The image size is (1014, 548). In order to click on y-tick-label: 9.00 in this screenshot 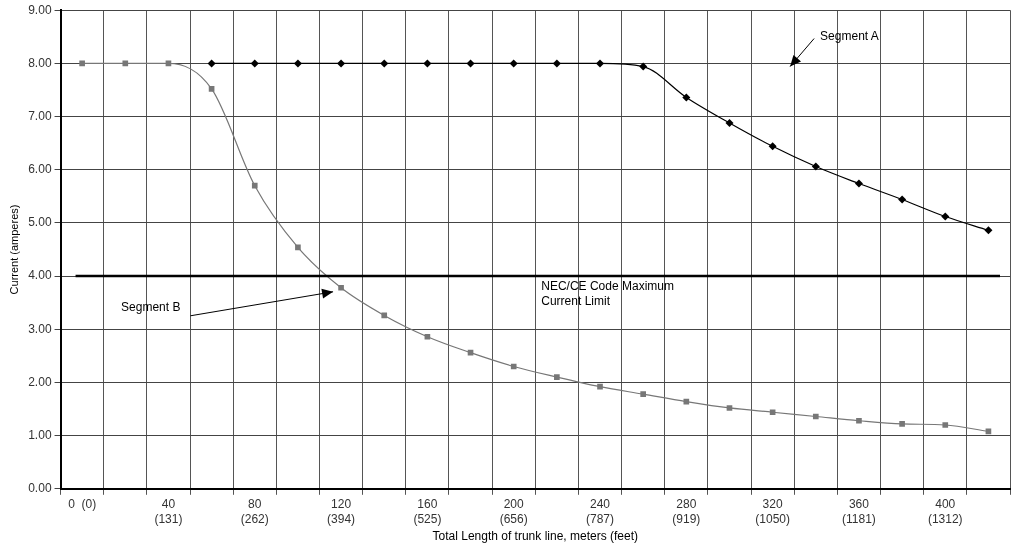, I will do `click(40, 9)`.